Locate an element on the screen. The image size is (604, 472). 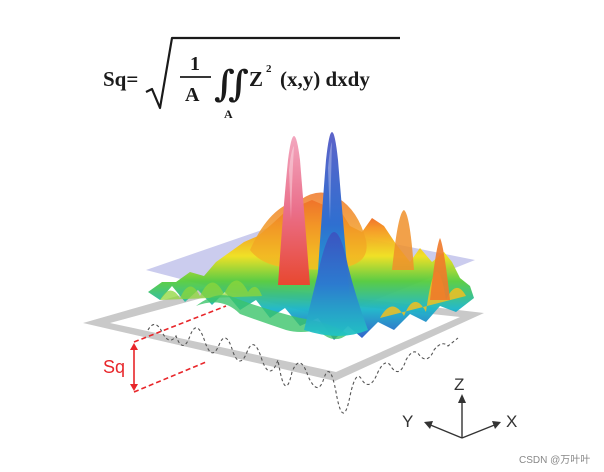
integral-subscript: A is located at coordinates (228, 114).